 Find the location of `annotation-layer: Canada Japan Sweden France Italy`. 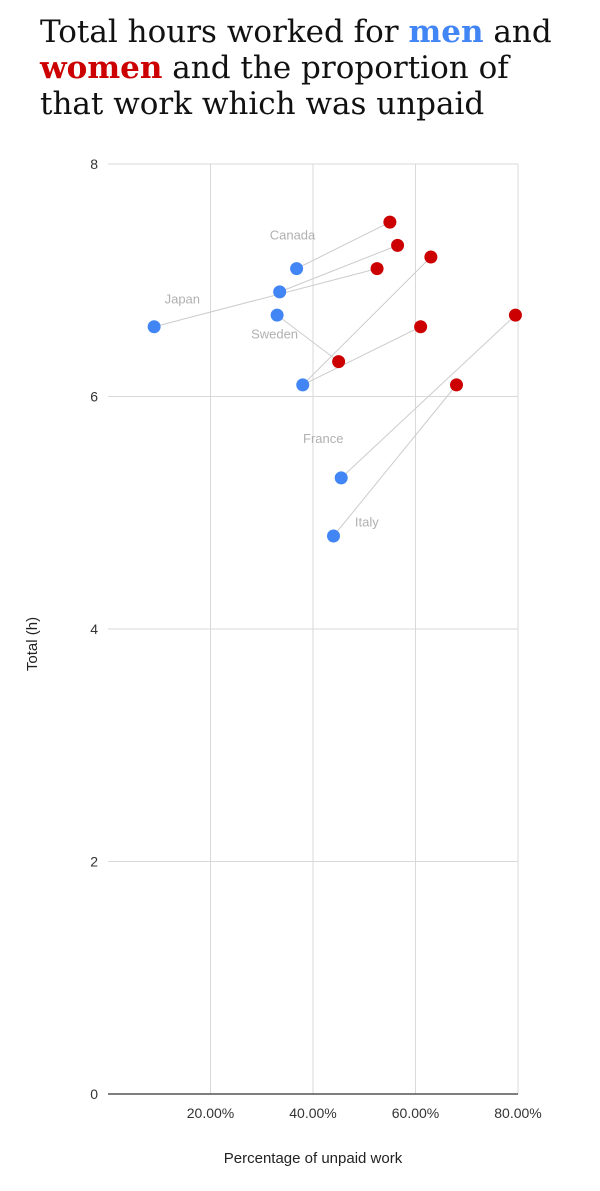

annotation-layer: Canada Japan Sweden France Italy is located at coordinates (272, 379).